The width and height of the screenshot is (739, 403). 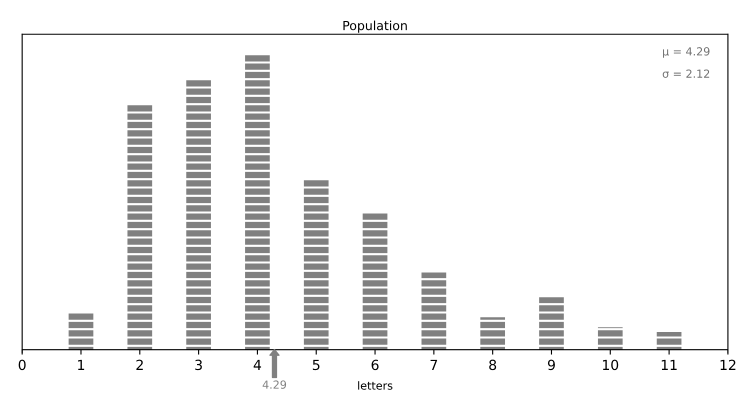 I want to click on x-tick-label: 11, so click(x=669, y=365).